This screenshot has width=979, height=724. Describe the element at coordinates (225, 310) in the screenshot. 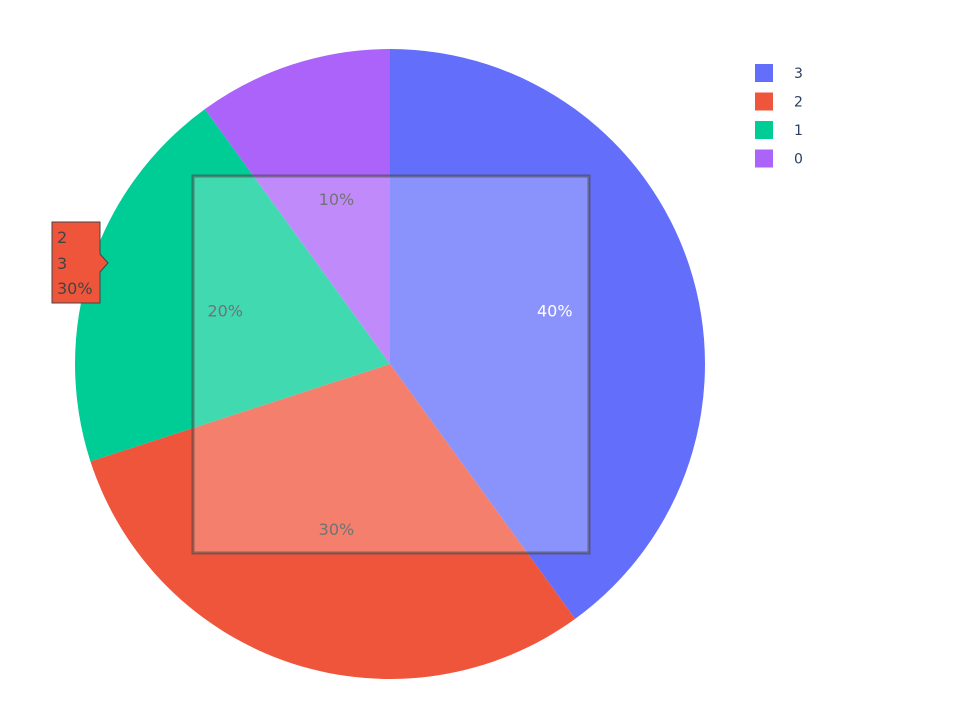

I see `slice-label-1: 20%` at that location.